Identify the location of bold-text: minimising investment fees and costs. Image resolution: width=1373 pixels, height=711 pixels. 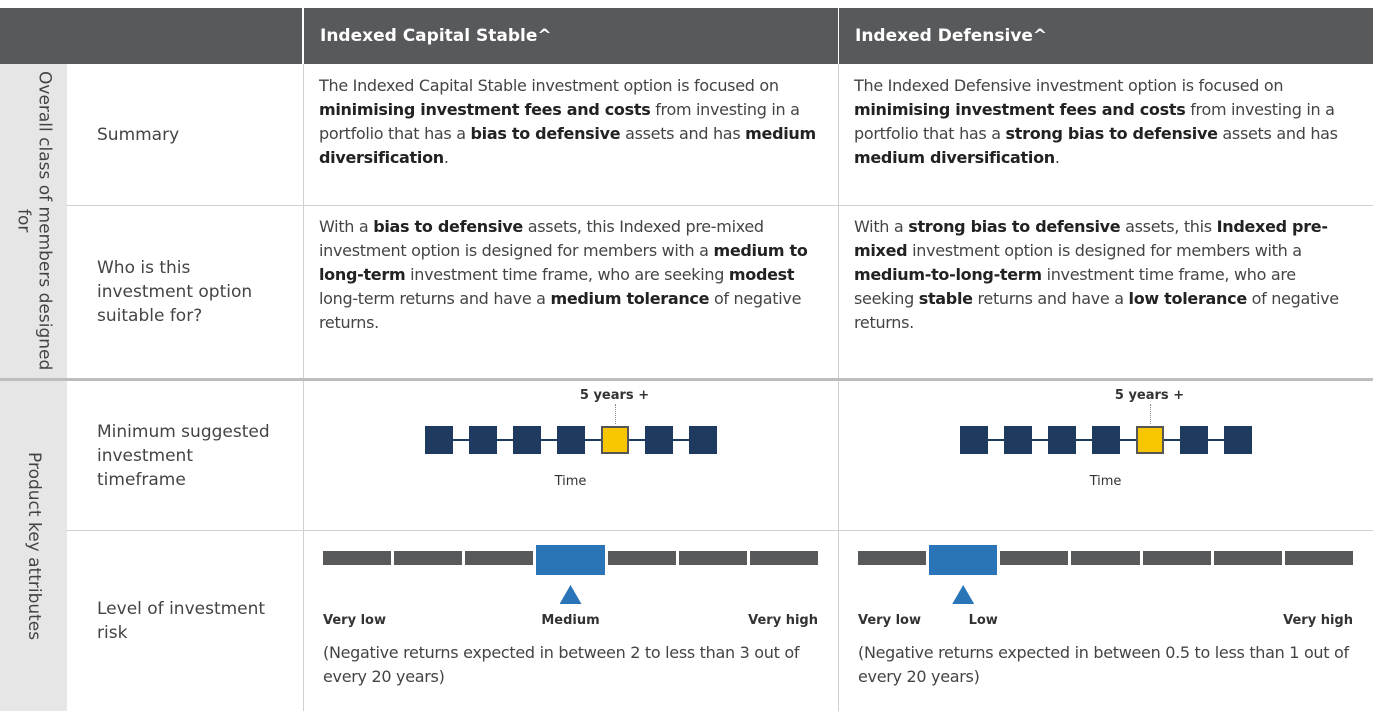
(485, 109).